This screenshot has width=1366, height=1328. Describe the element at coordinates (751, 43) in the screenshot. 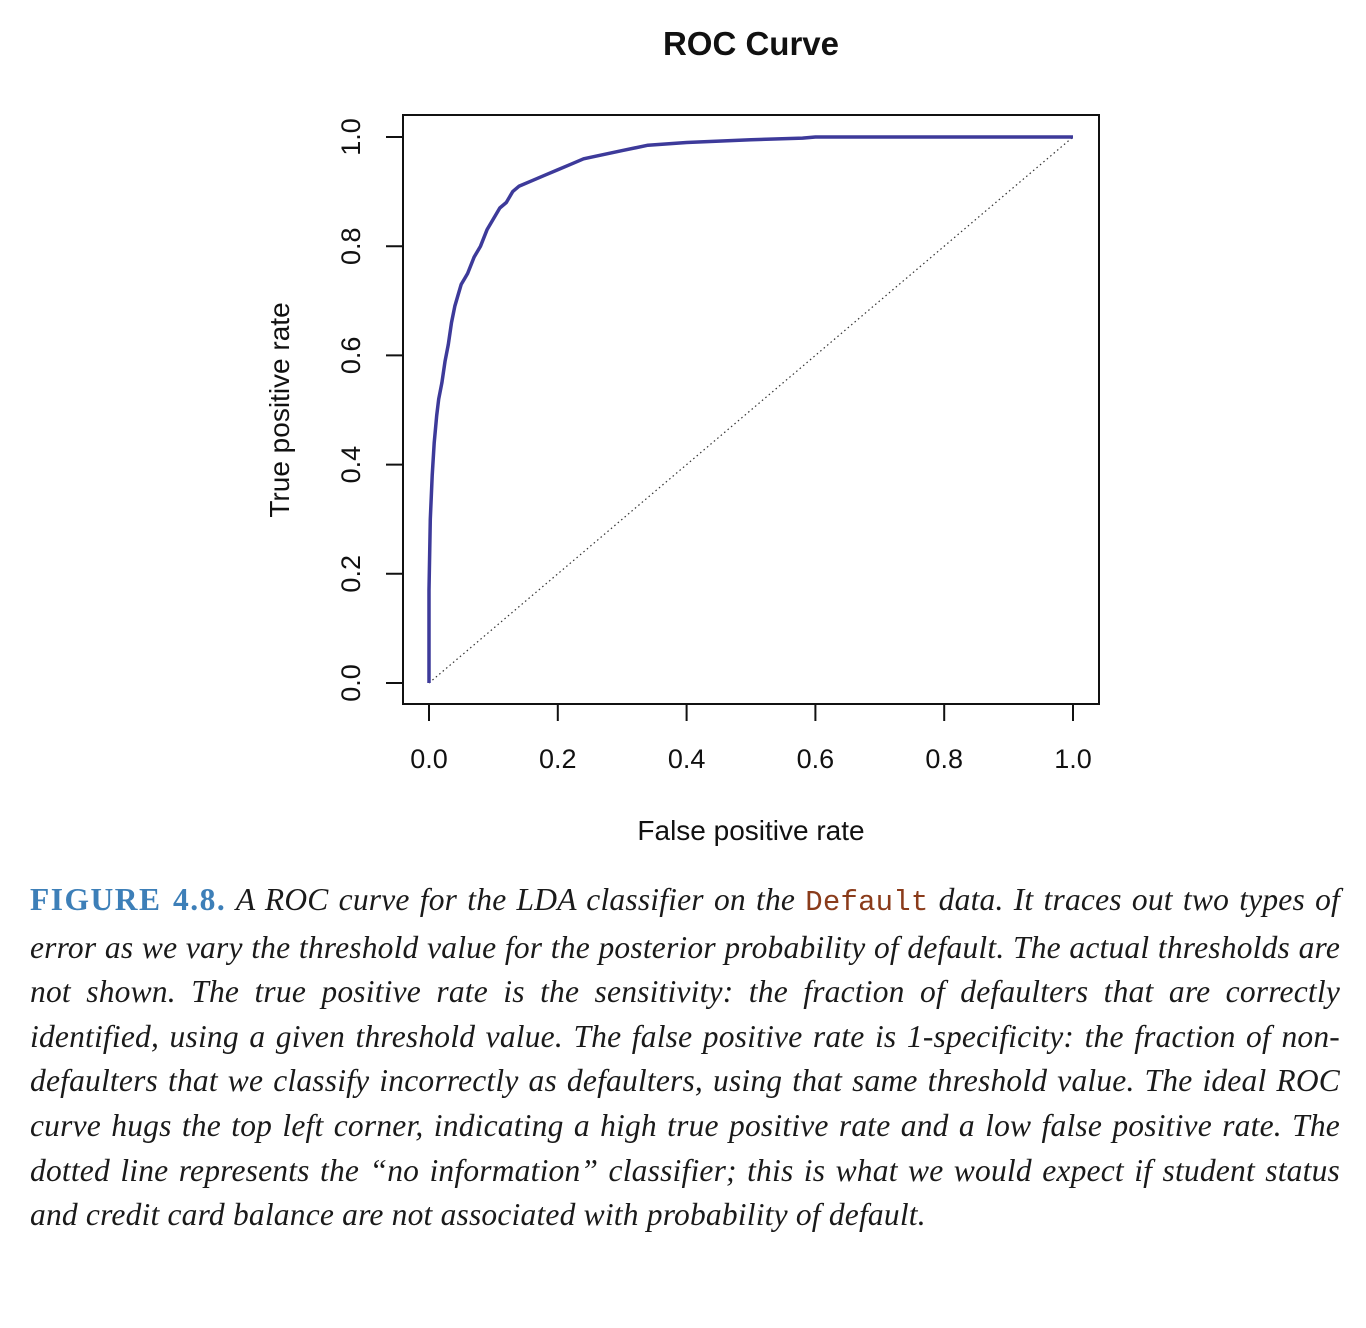

I see `chart-title: ROC Curve` at that location.